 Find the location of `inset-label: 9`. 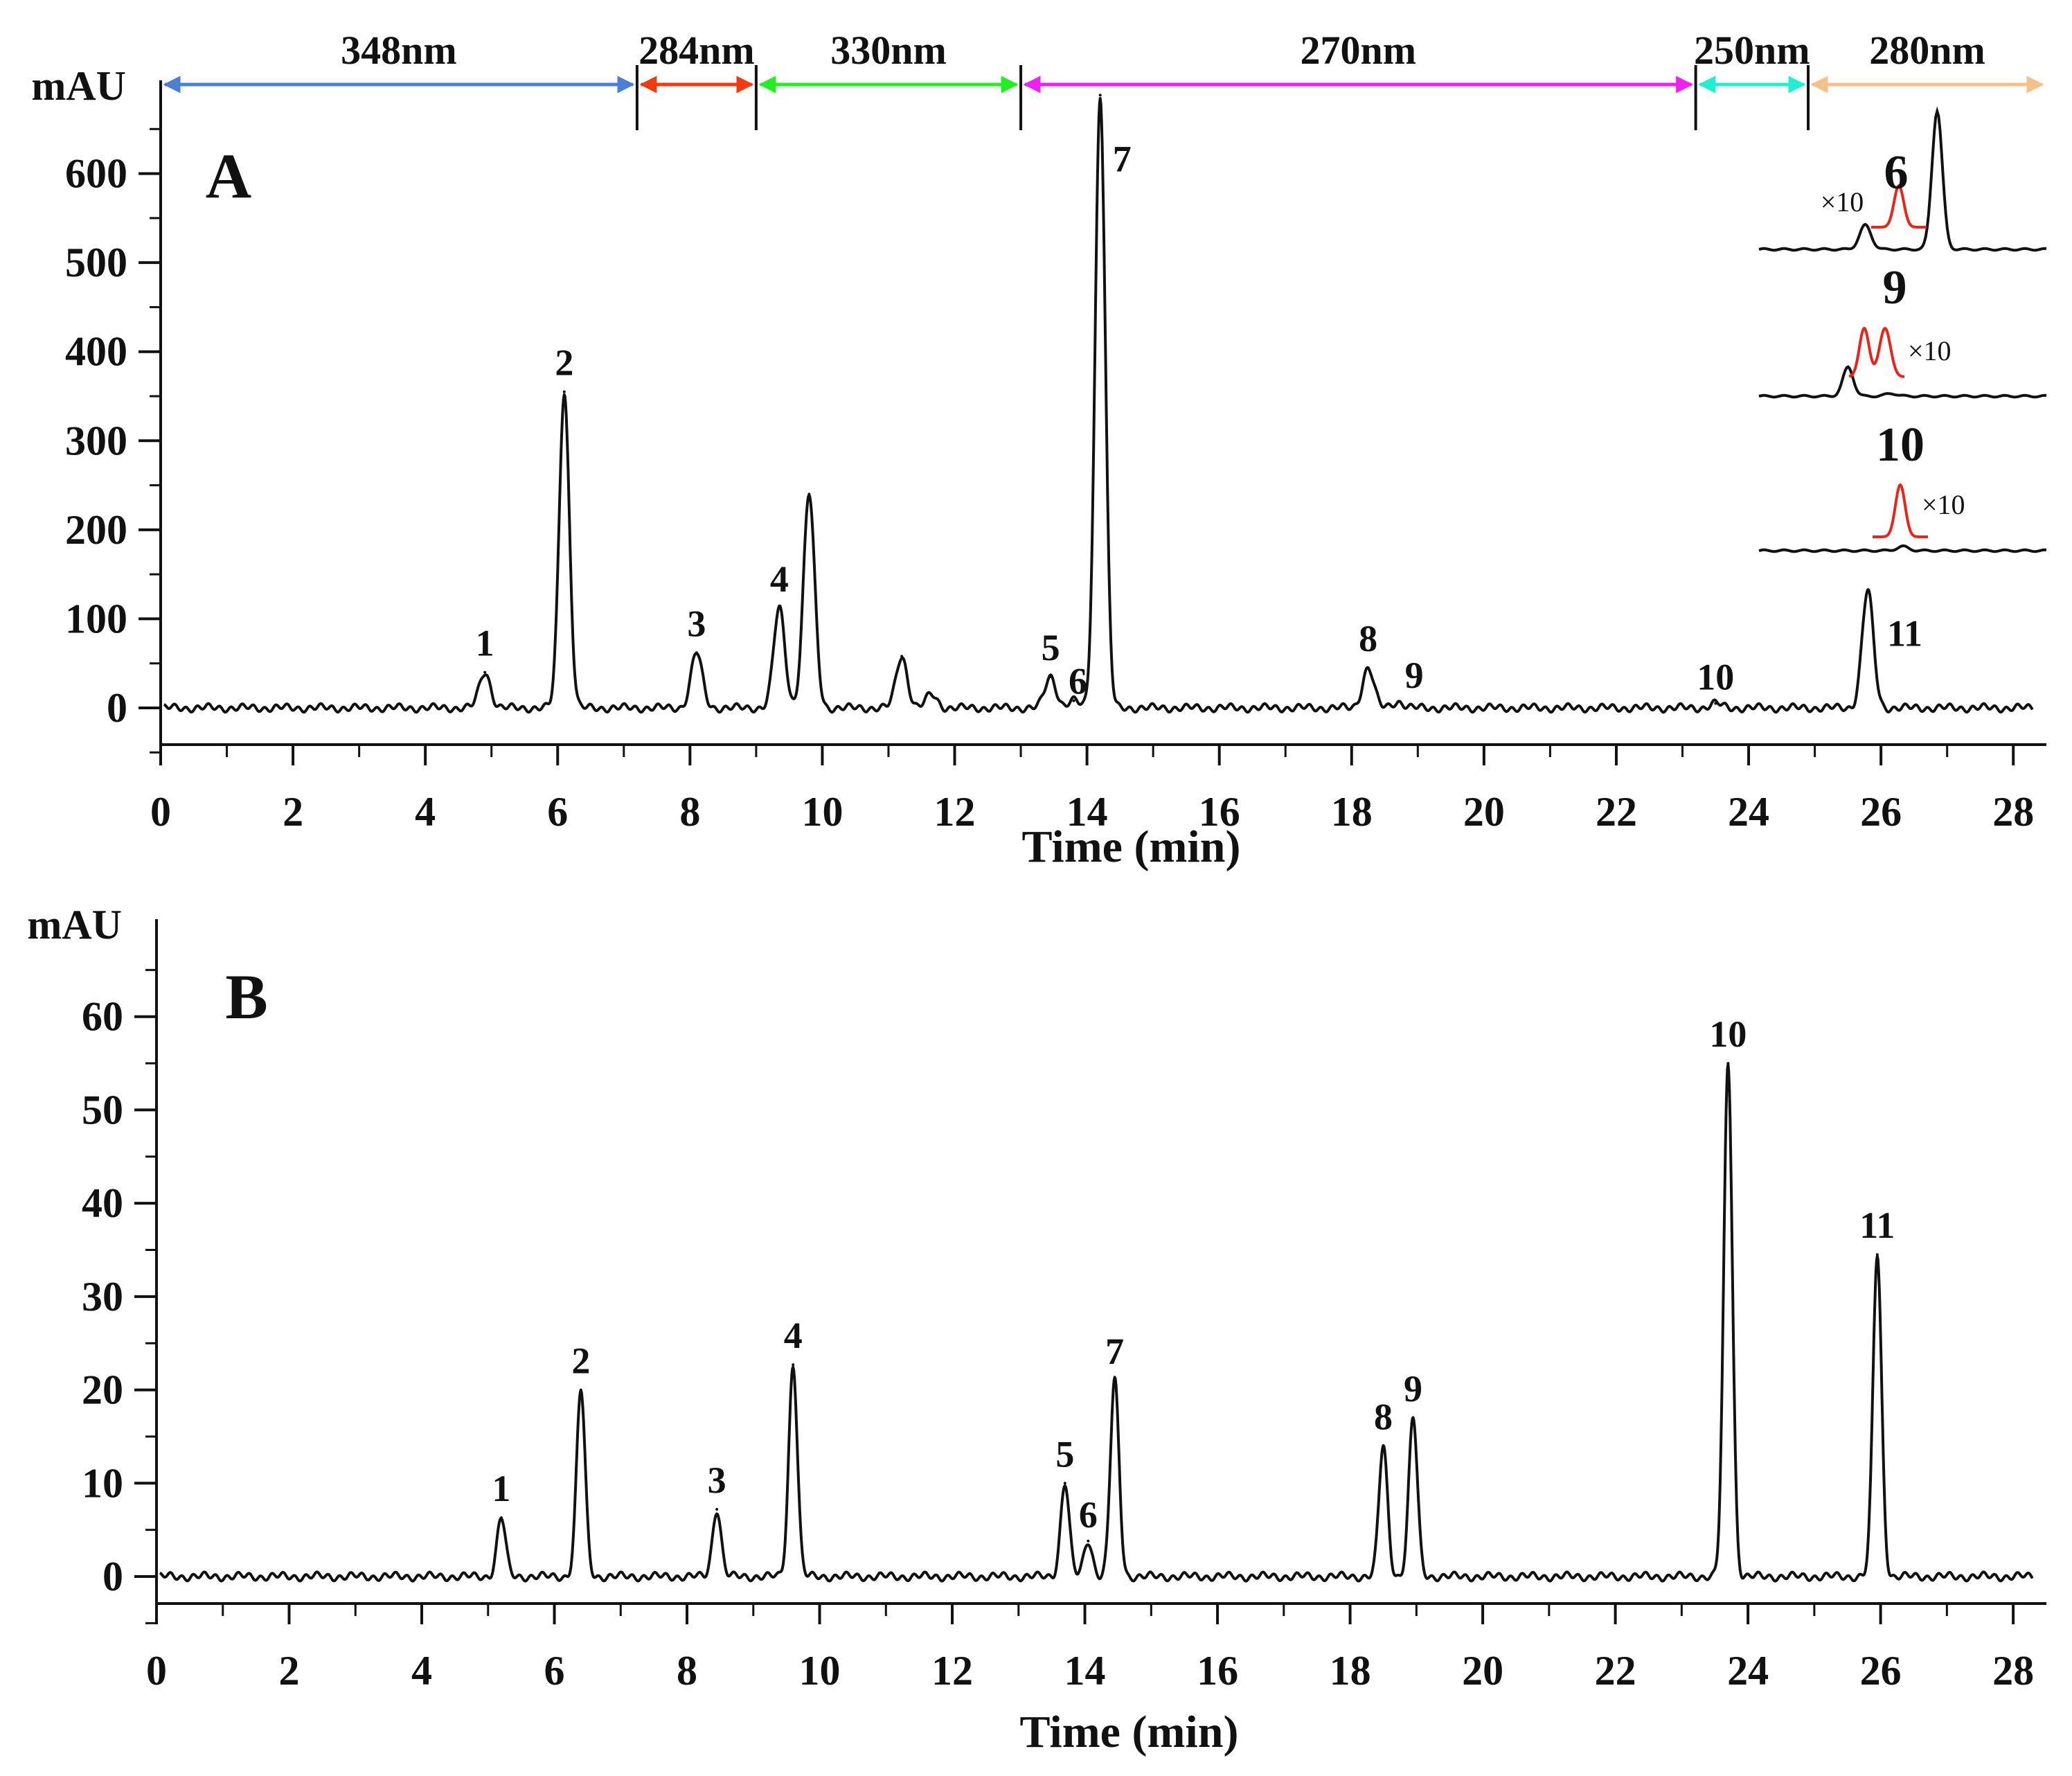

inset-label: 9 is located at coordinates (1895, 287).